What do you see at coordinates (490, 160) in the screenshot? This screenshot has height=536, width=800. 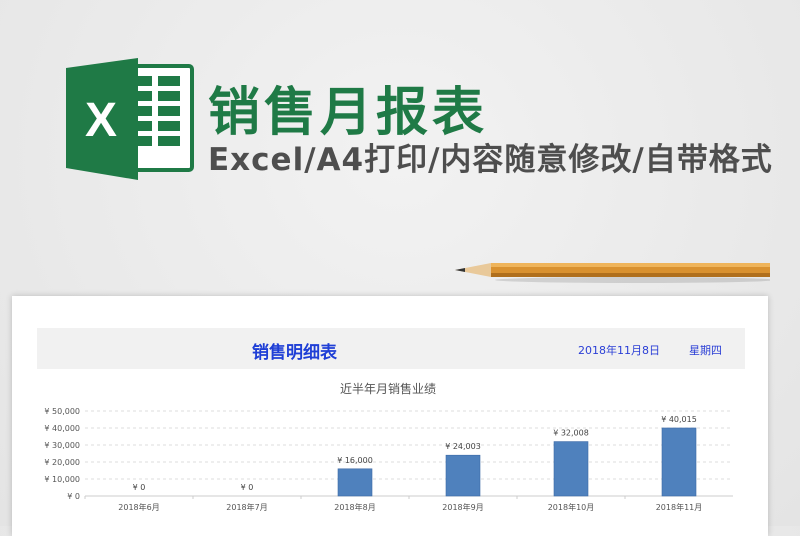 I see `page-subtitle: Excel/A4打印/内容随意修改/自带格式` at bounding box center [490, 160].